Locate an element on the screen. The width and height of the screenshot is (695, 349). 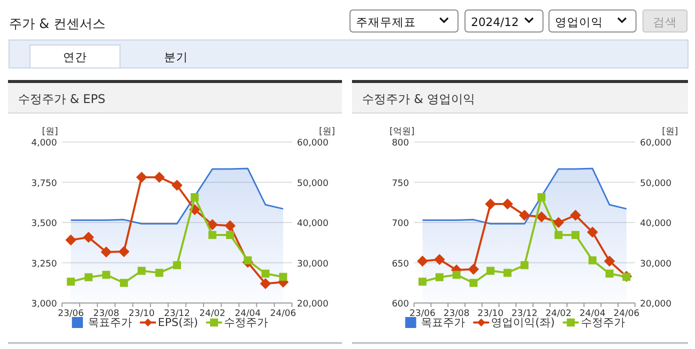
y-tick-label: 3,750 is located at coordinates (44, 183).